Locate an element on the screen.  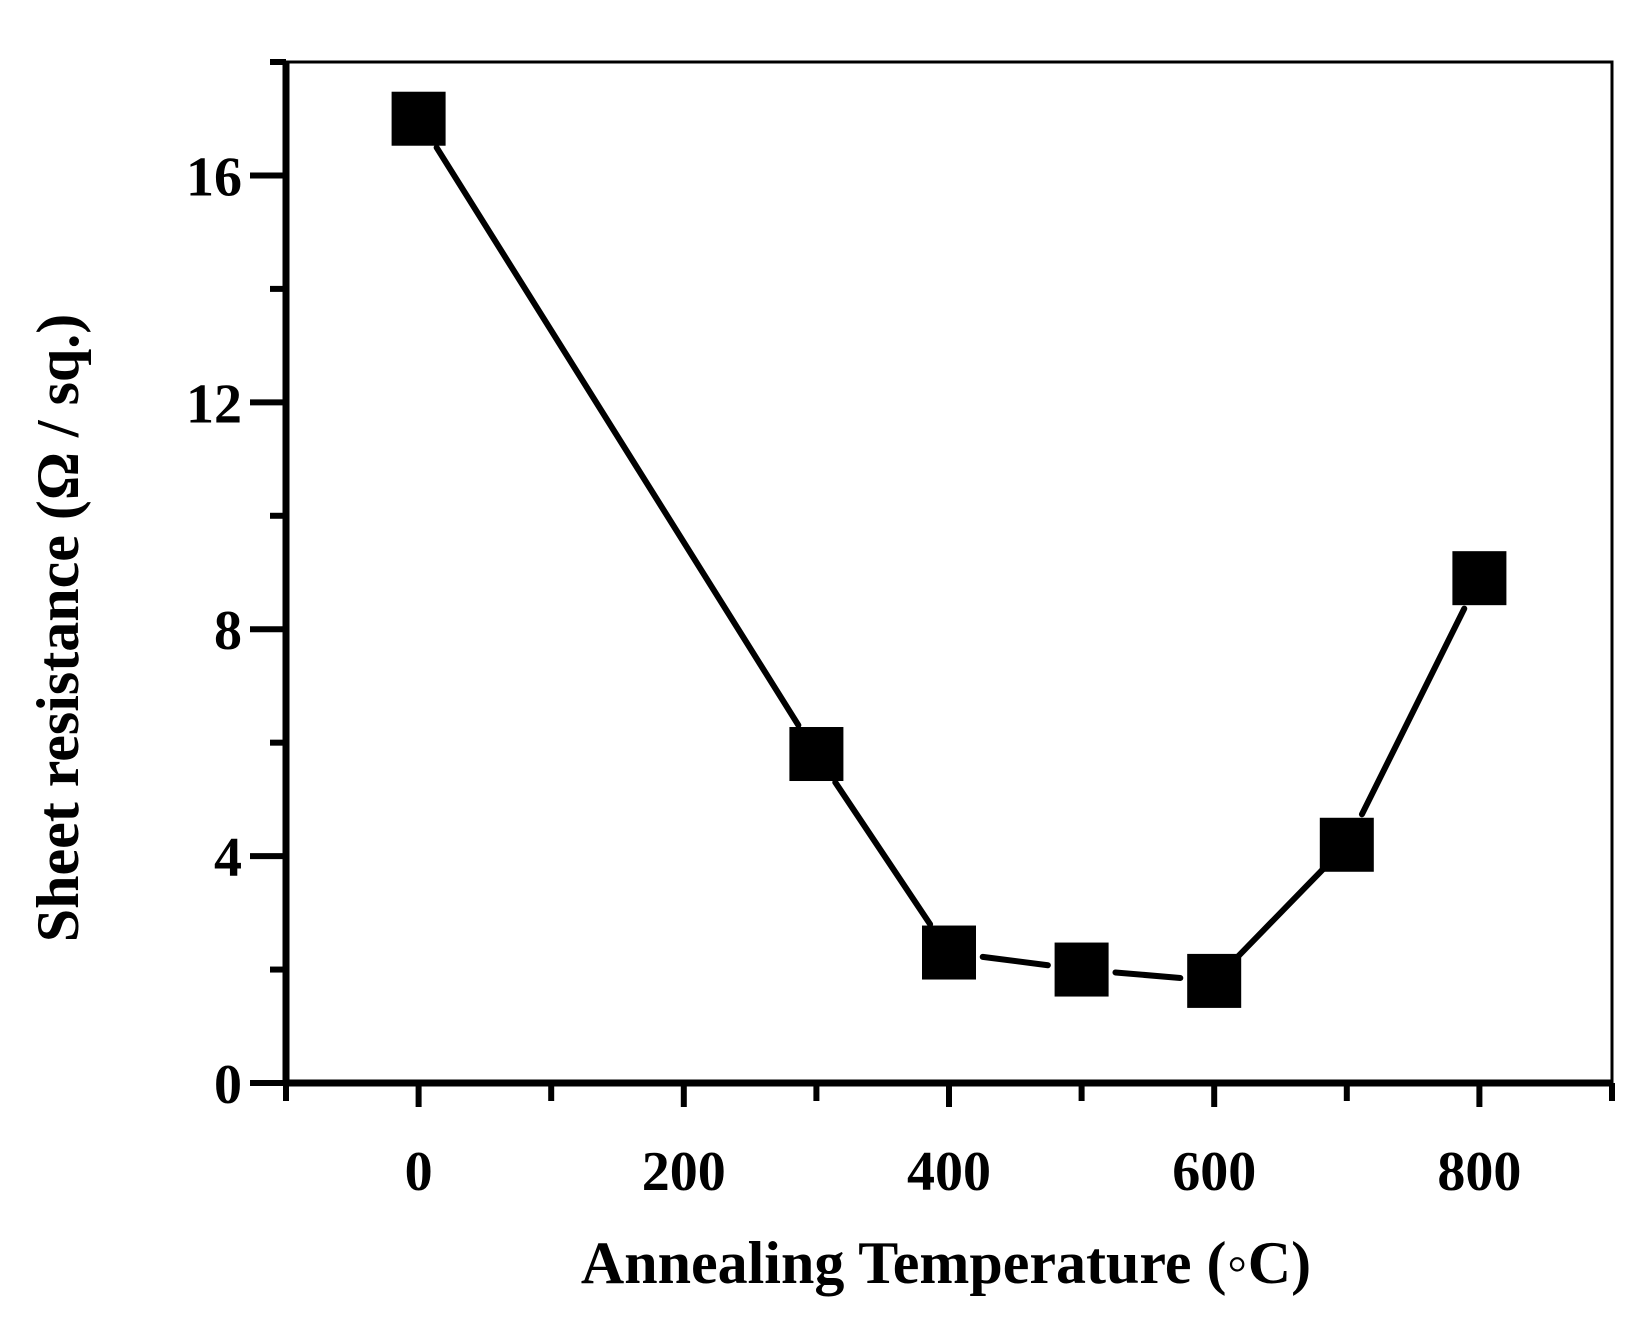
x-axis-title: Annealing Temperature (◦C) is located at coordinates (946, 1263).